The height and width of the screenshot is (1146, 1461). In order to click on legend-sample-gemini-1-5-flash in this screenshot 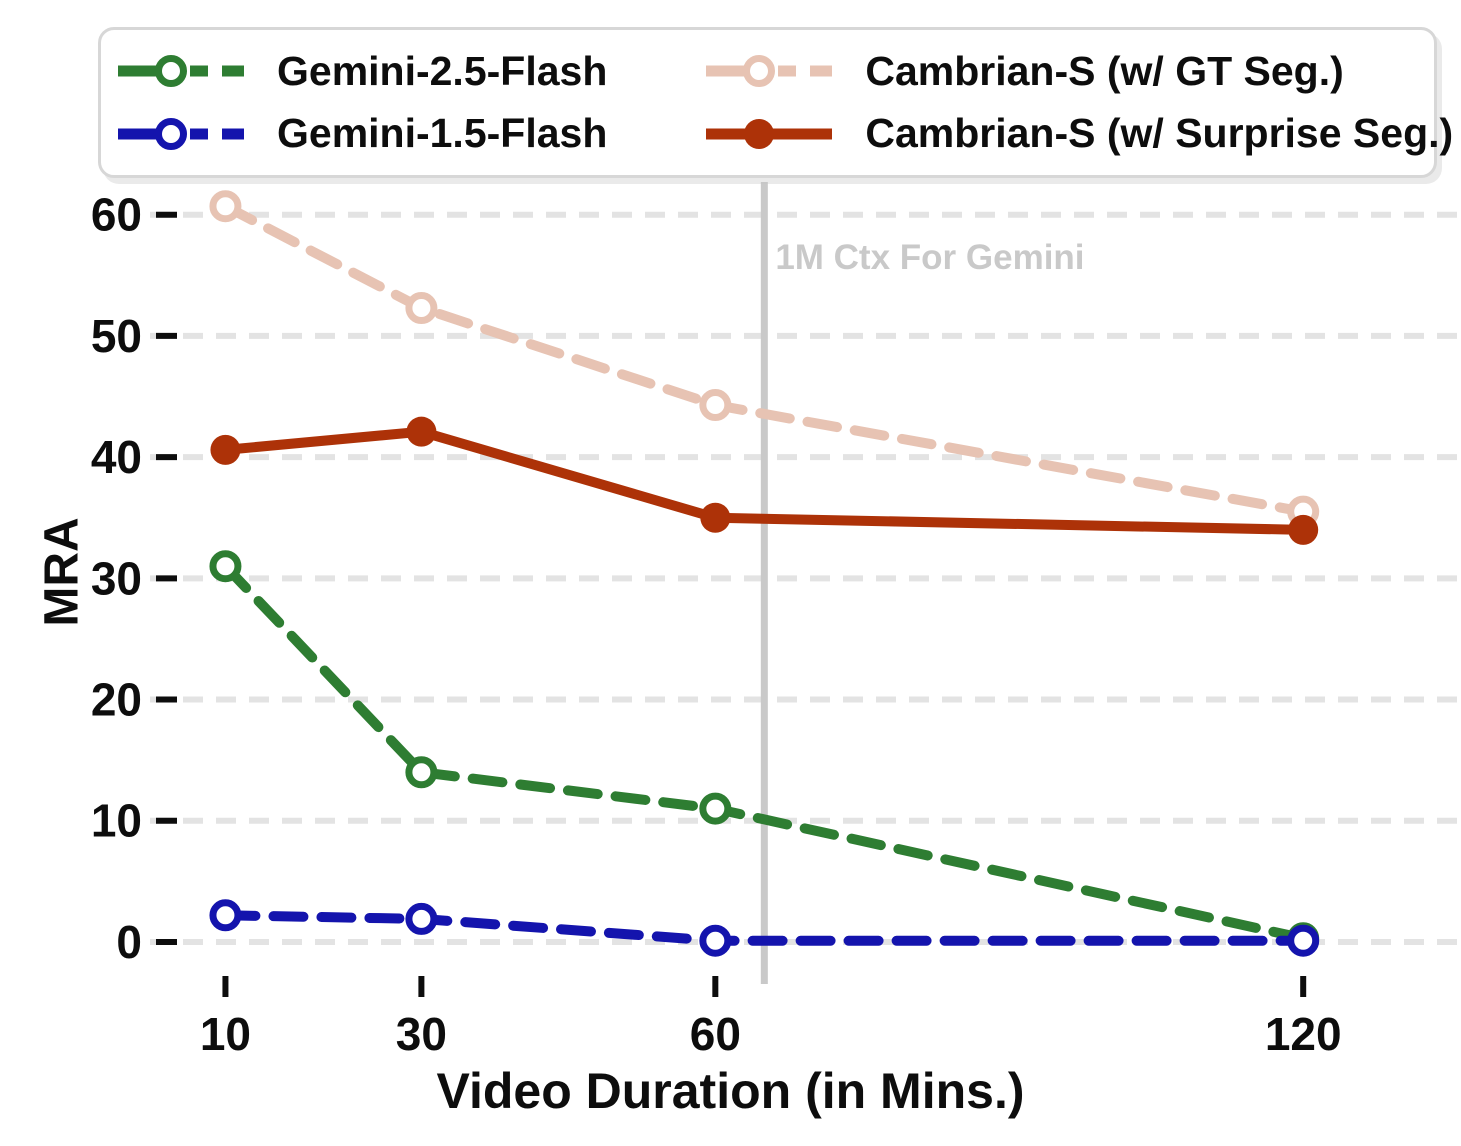, I will do `click(181, 133)`.